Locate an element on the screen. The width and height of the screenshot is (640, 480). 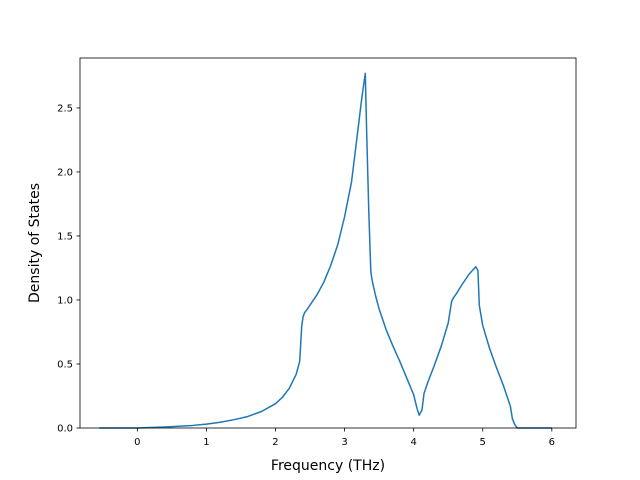
y-tick-label: 0.5 is located at coordinates (65, 364).